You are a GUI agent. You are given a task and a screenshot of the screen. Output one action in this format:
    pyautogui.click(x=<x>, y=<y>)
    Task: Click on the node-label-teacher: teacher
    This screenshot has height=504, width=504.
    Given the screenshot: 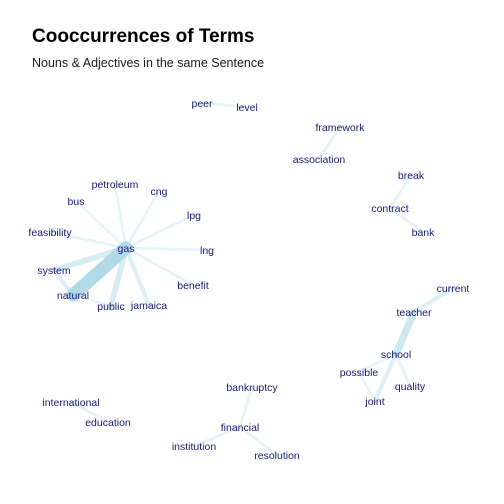 What is the action you would take?
    pyautogui.click(x=414, y=313)
    